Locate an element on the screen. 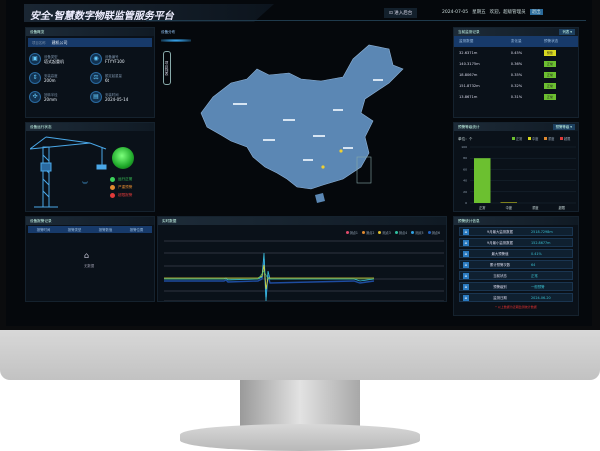 The image size is (600, 451). header-bar: 安全·智慧数字物联监管服务平台 is located at coordinates (149, 13).